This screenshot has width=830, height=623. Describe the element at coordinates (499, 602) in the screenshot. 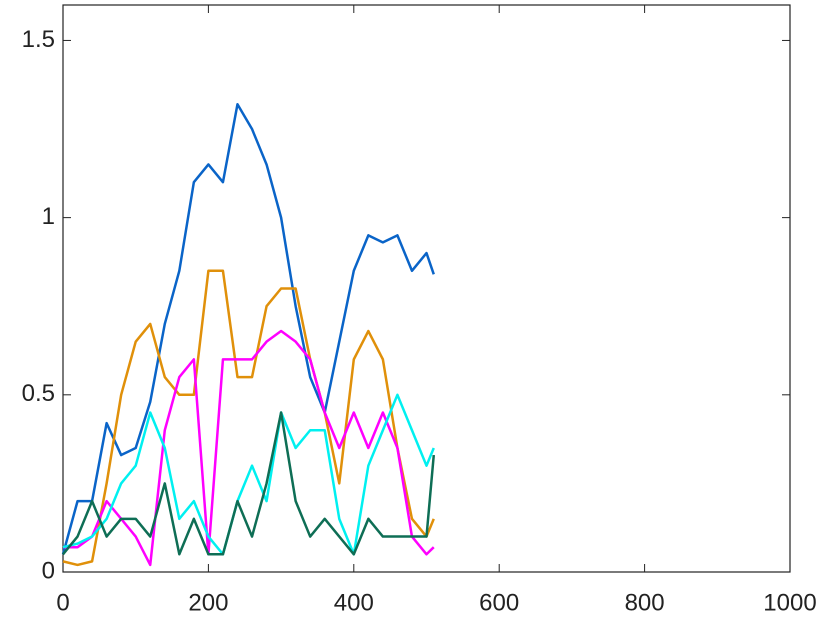

I see `x-tick-label: 600` at that location.